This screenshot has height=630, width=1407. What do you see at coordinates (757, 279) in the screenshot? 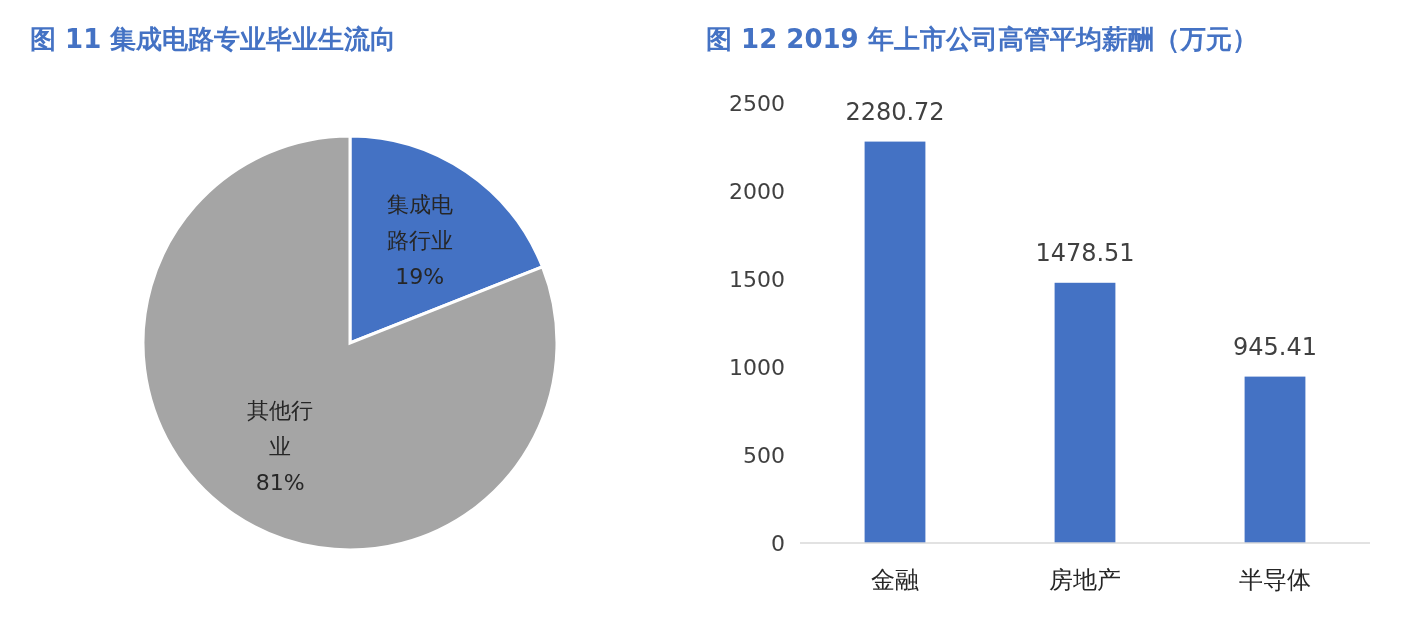
I see `y-tick-label: 1500` at bounding box center [757, 279].